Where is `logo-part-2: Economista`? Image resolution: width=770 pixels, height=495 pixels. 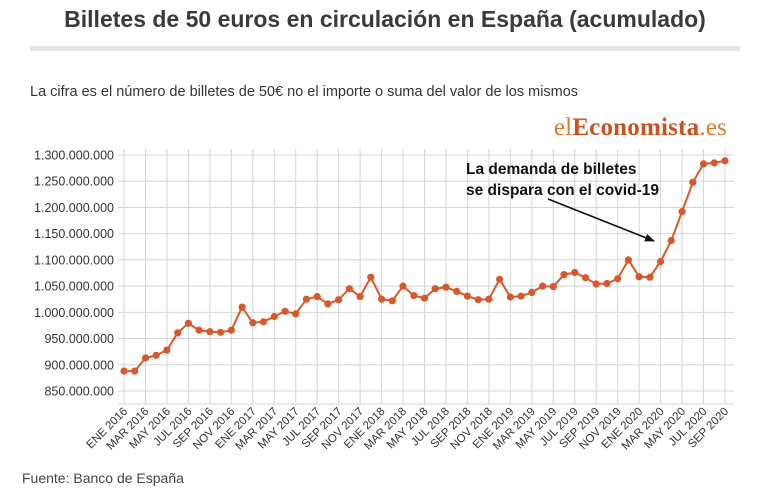 logo-part-2: Economista is located at coordinates (636, 127).